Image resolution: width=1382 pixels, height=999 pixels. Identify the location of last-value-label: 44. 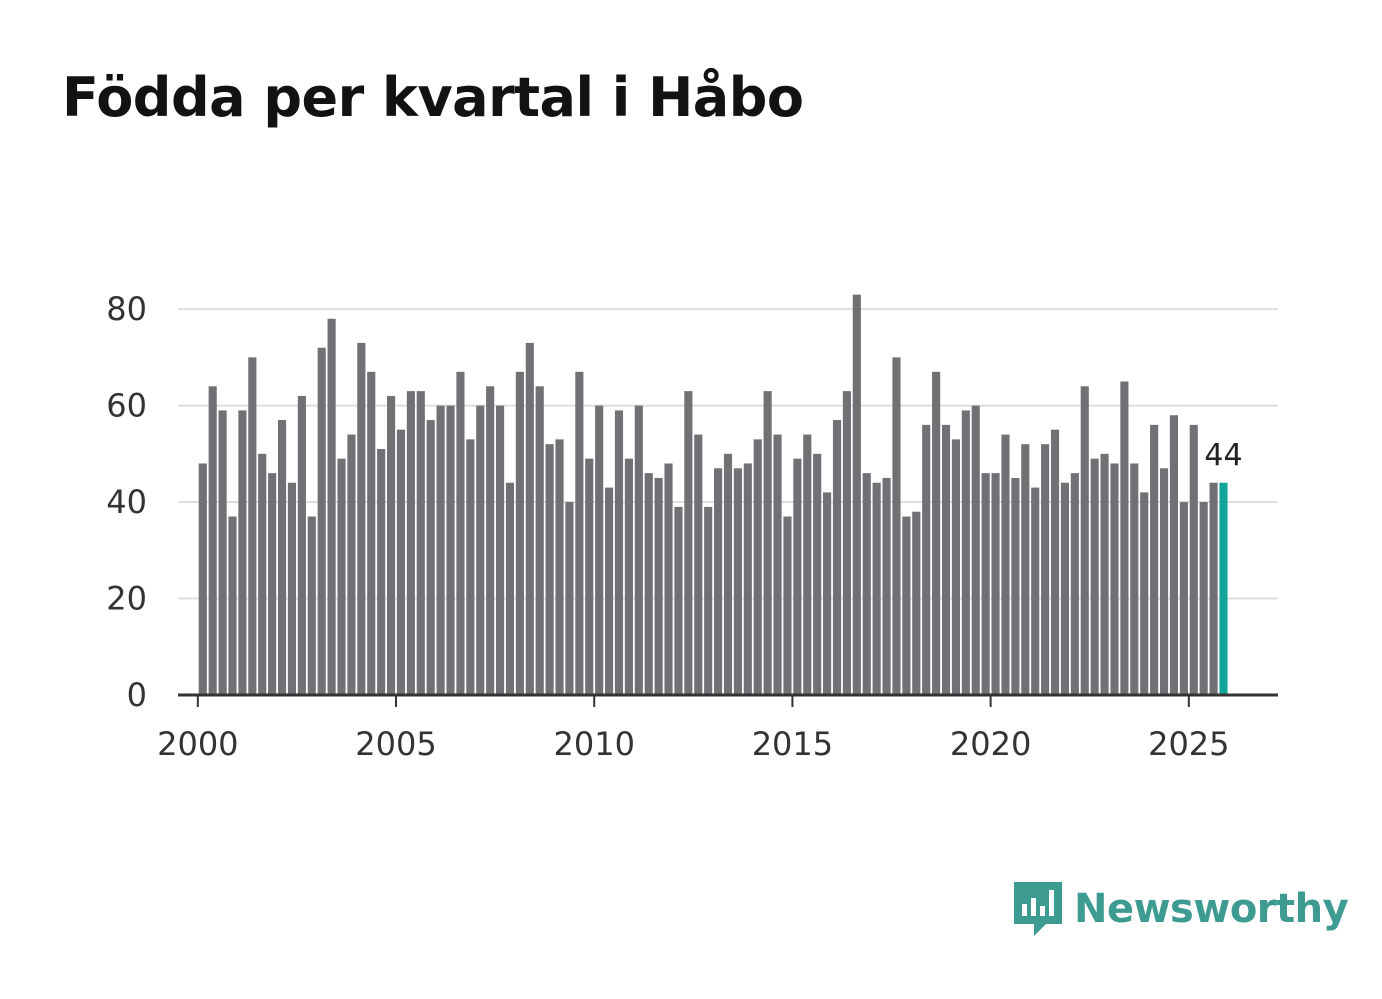
(1223, 455).